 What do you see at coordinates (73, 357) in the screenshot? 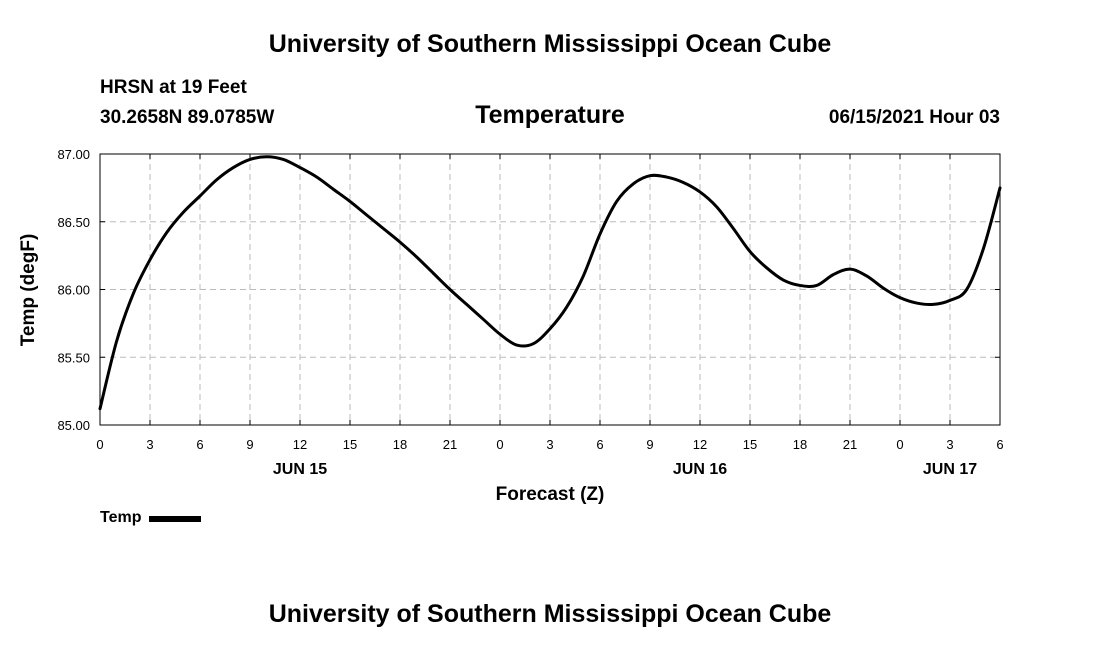
I see `y-tick-label: 85.50` at bounding box center [73, 357].